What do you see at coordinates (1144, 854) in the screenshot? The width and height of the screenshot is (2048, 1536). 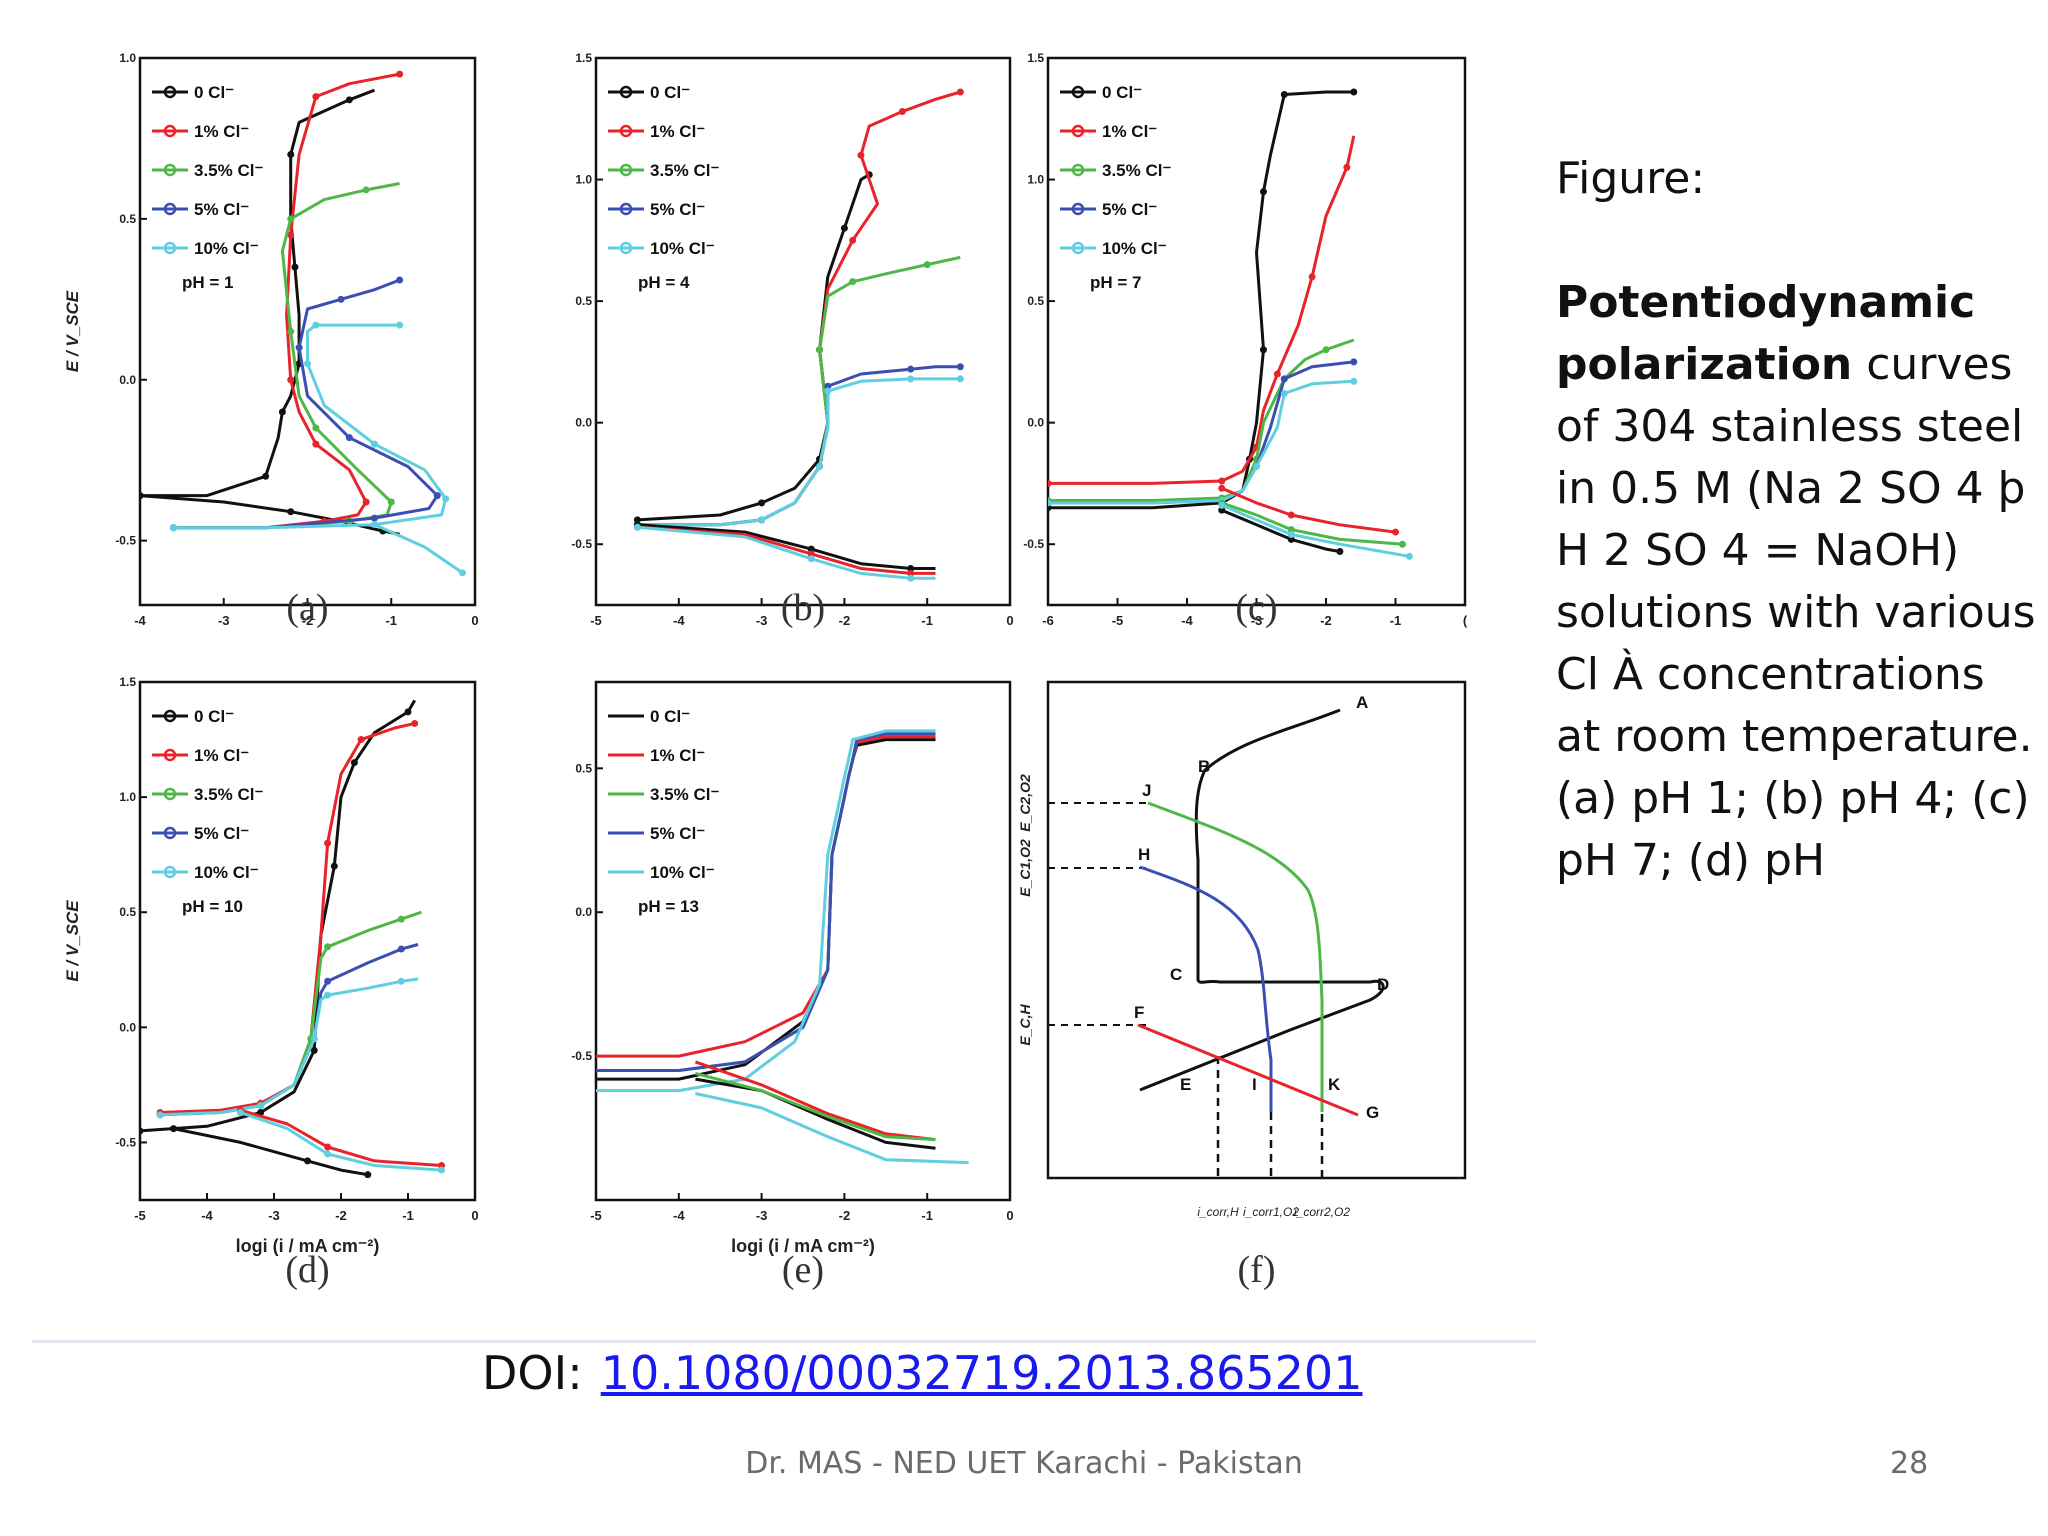 I see `point-label-h: H` at bounding box center [1144, 854].